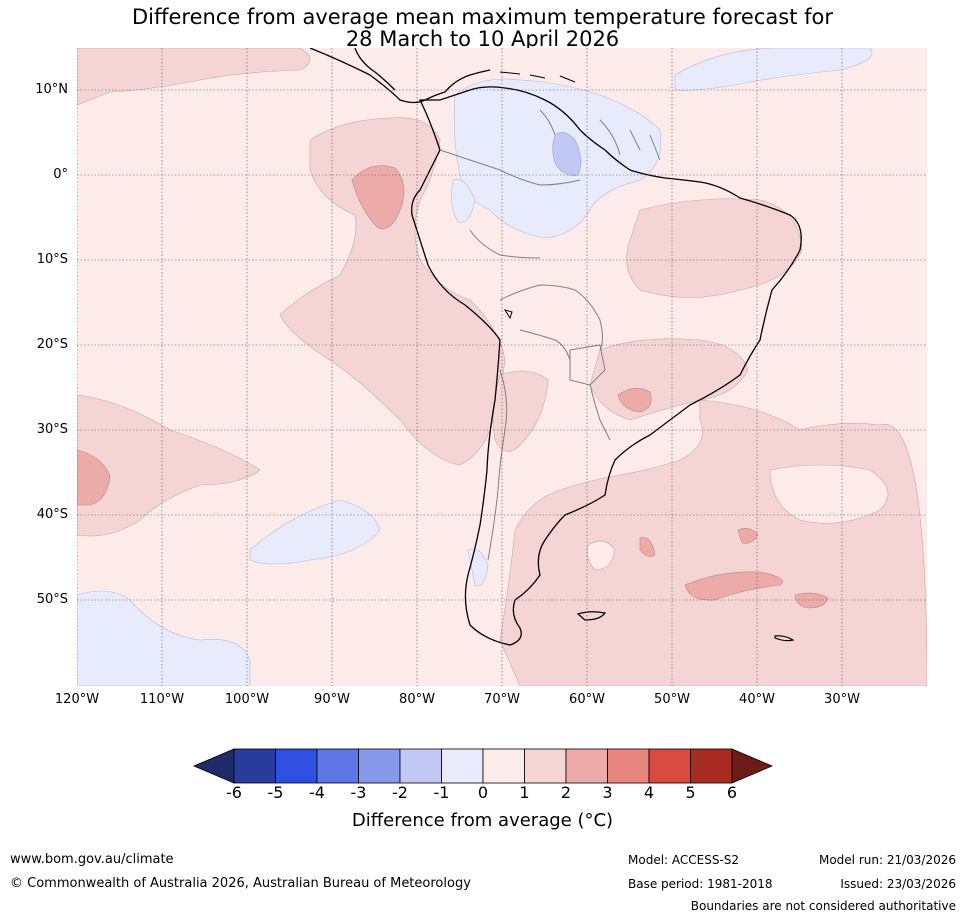 The image size is (965, 919). I want to click on lon-label-110w: 110°W, so click(162, 699).